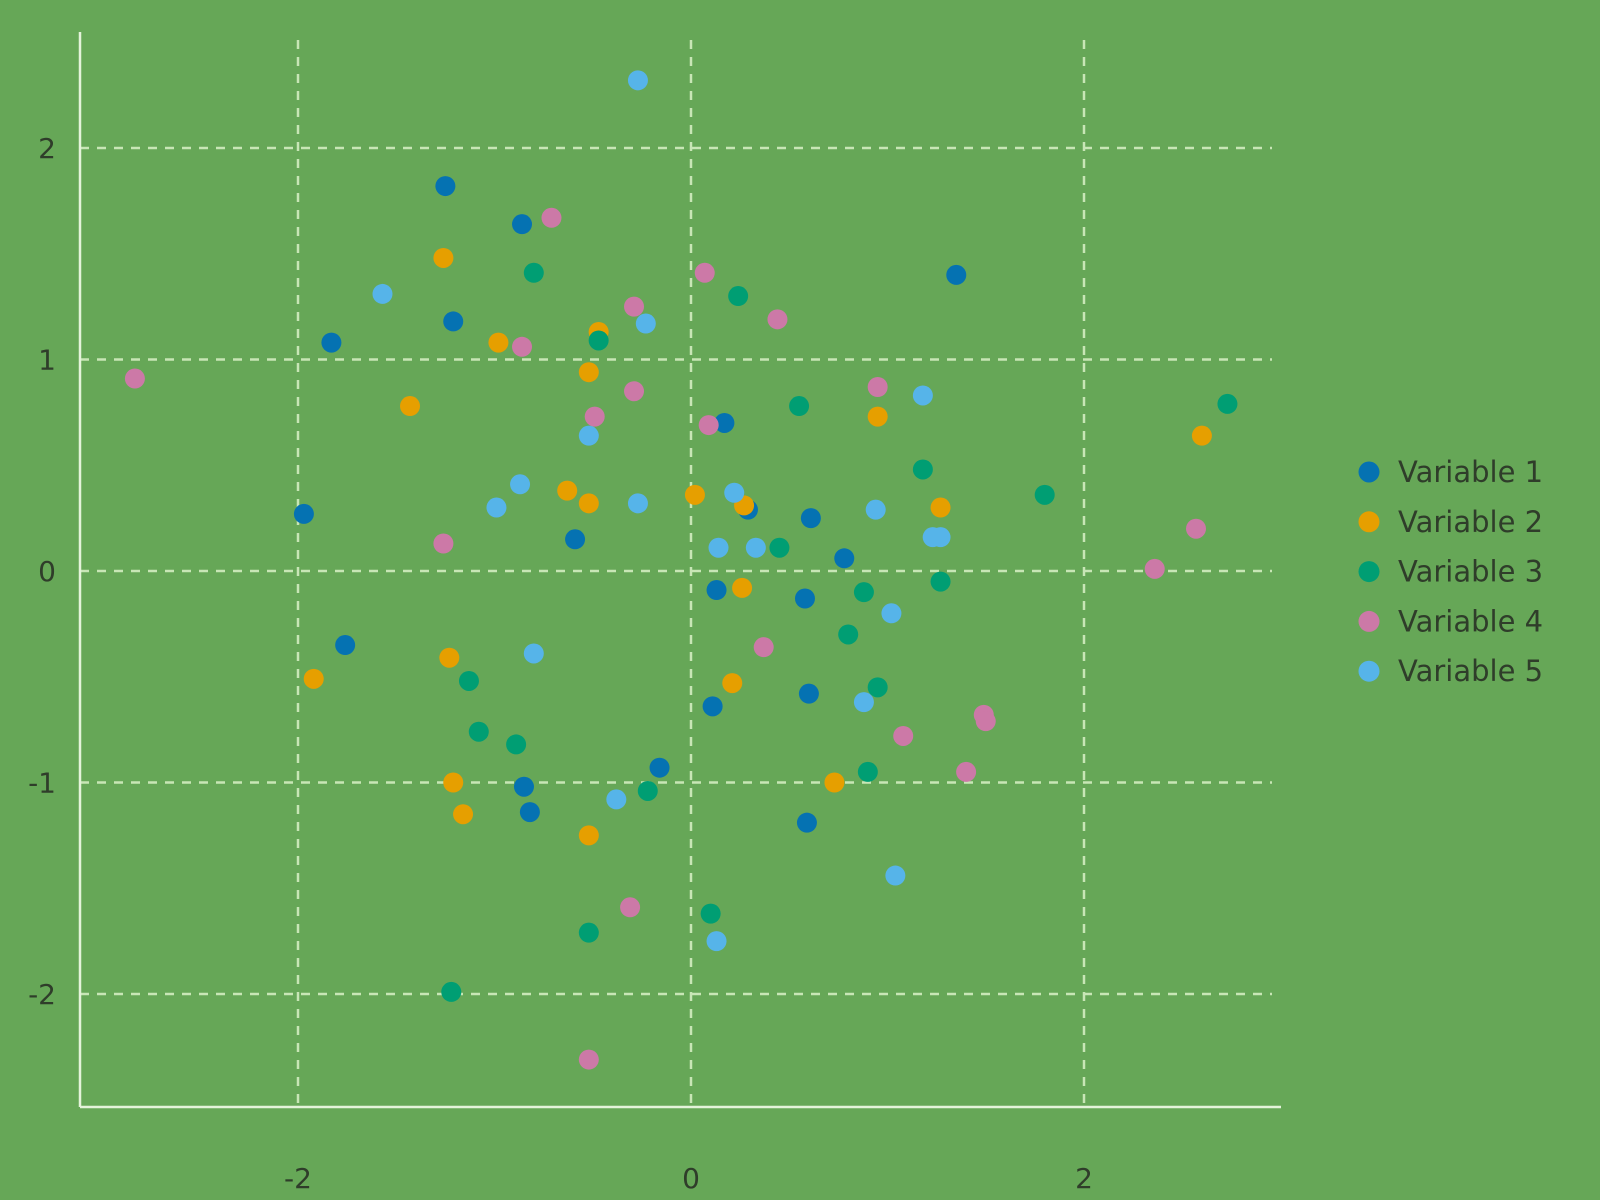 This screenshot has height=1200, width=1600. I want to click on x-tick-label: 0, so click(691, 1178).